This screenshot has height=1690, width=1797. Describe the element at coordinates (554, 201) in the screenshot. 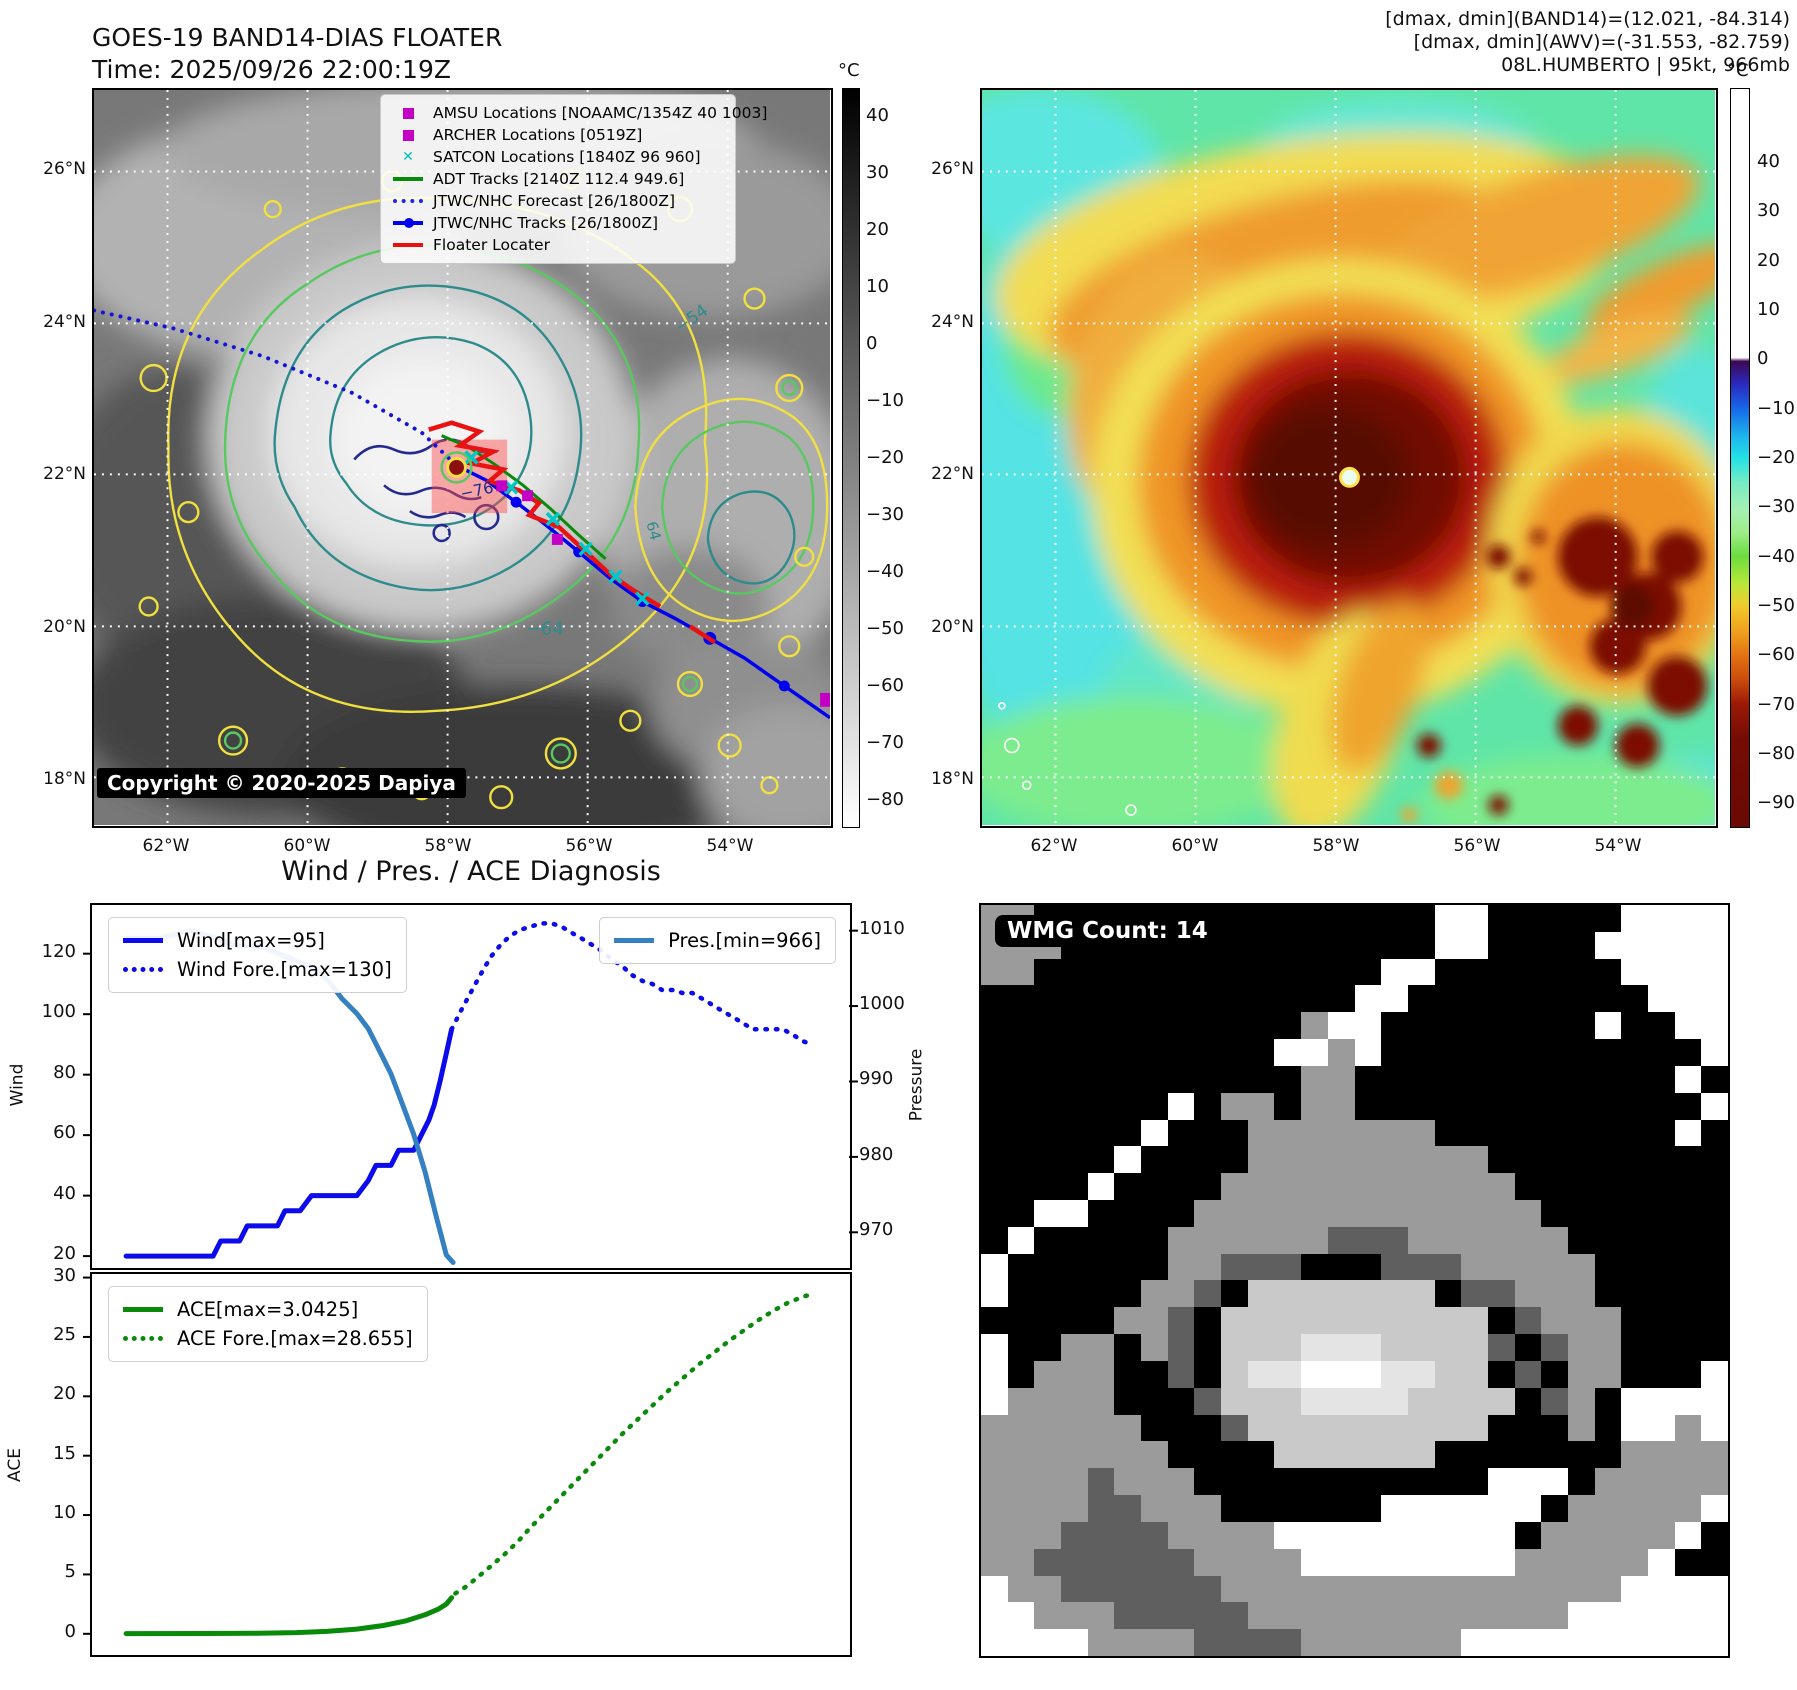

I see `legend-item-label: JTWC/NHC Forecast [26/1800Z]` at that location.